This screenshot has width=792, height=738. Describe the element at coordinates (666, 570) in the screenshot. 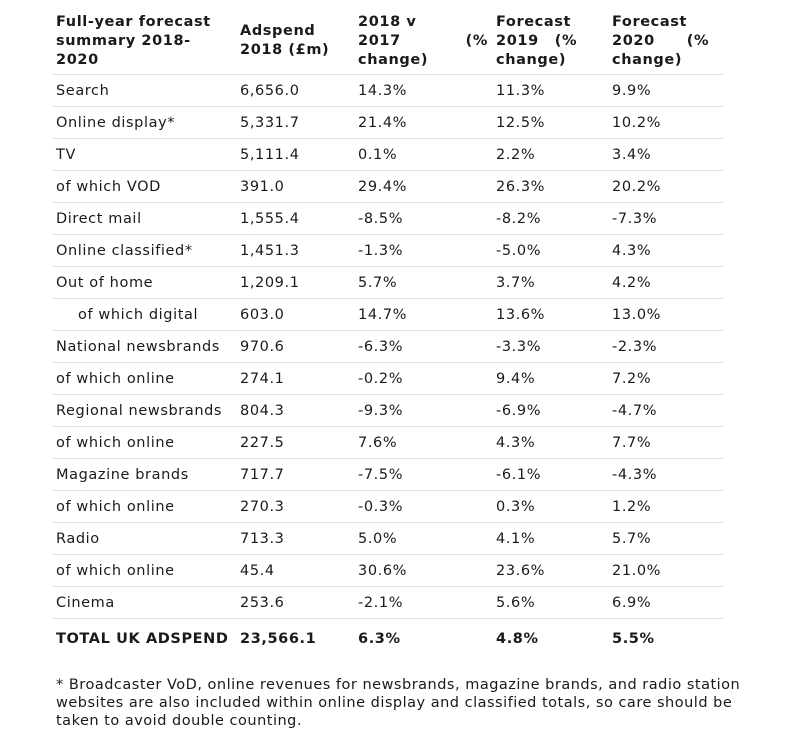

I see `forecast-2020-cell: 21.0%` at that location.